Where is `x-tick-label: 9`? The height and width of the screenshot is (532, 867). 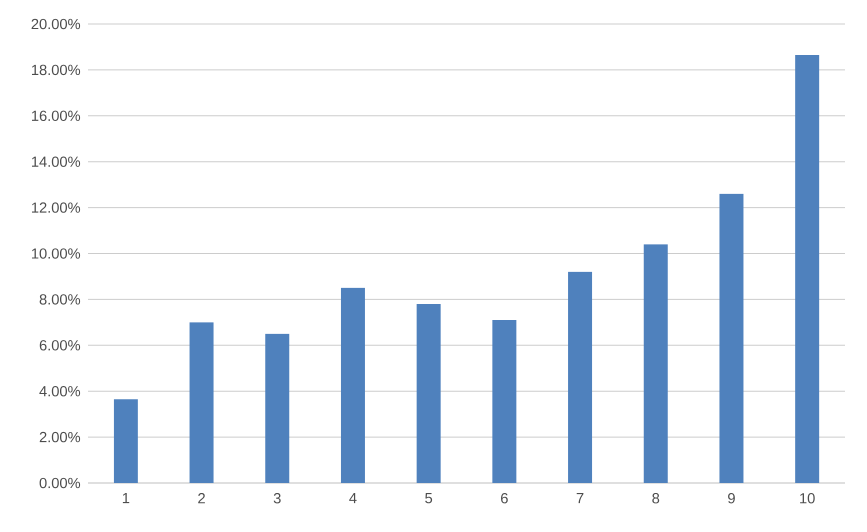 x-tick-label: 9 is located at coordinates (731, 498).